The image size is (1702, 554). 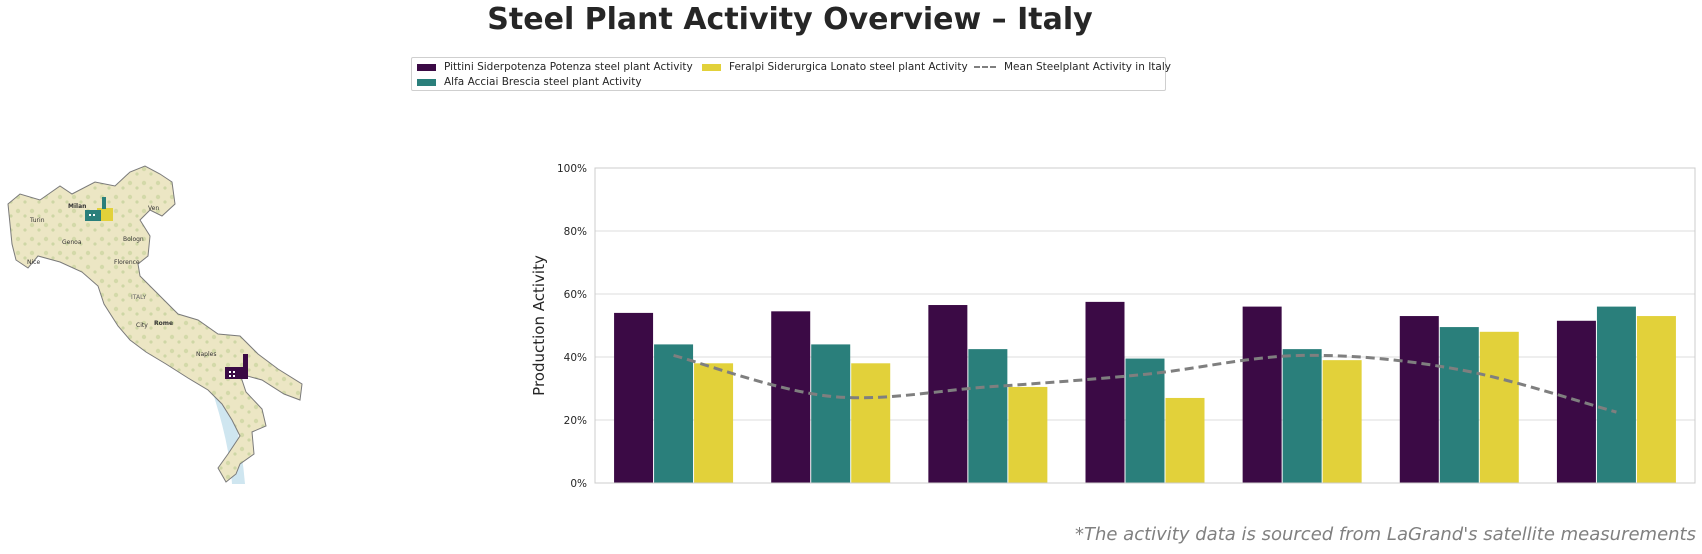 I want to click on y-tick-label: 80%, so click(x=575, y=232).